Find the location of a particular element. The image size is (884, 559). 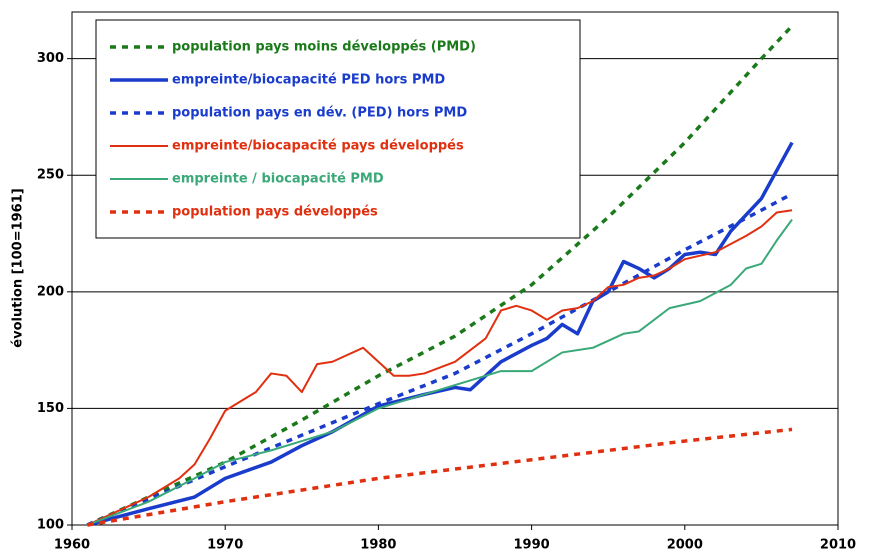

legend-label: population pays moins développés (PMD) is located at coordinates (324, 47).